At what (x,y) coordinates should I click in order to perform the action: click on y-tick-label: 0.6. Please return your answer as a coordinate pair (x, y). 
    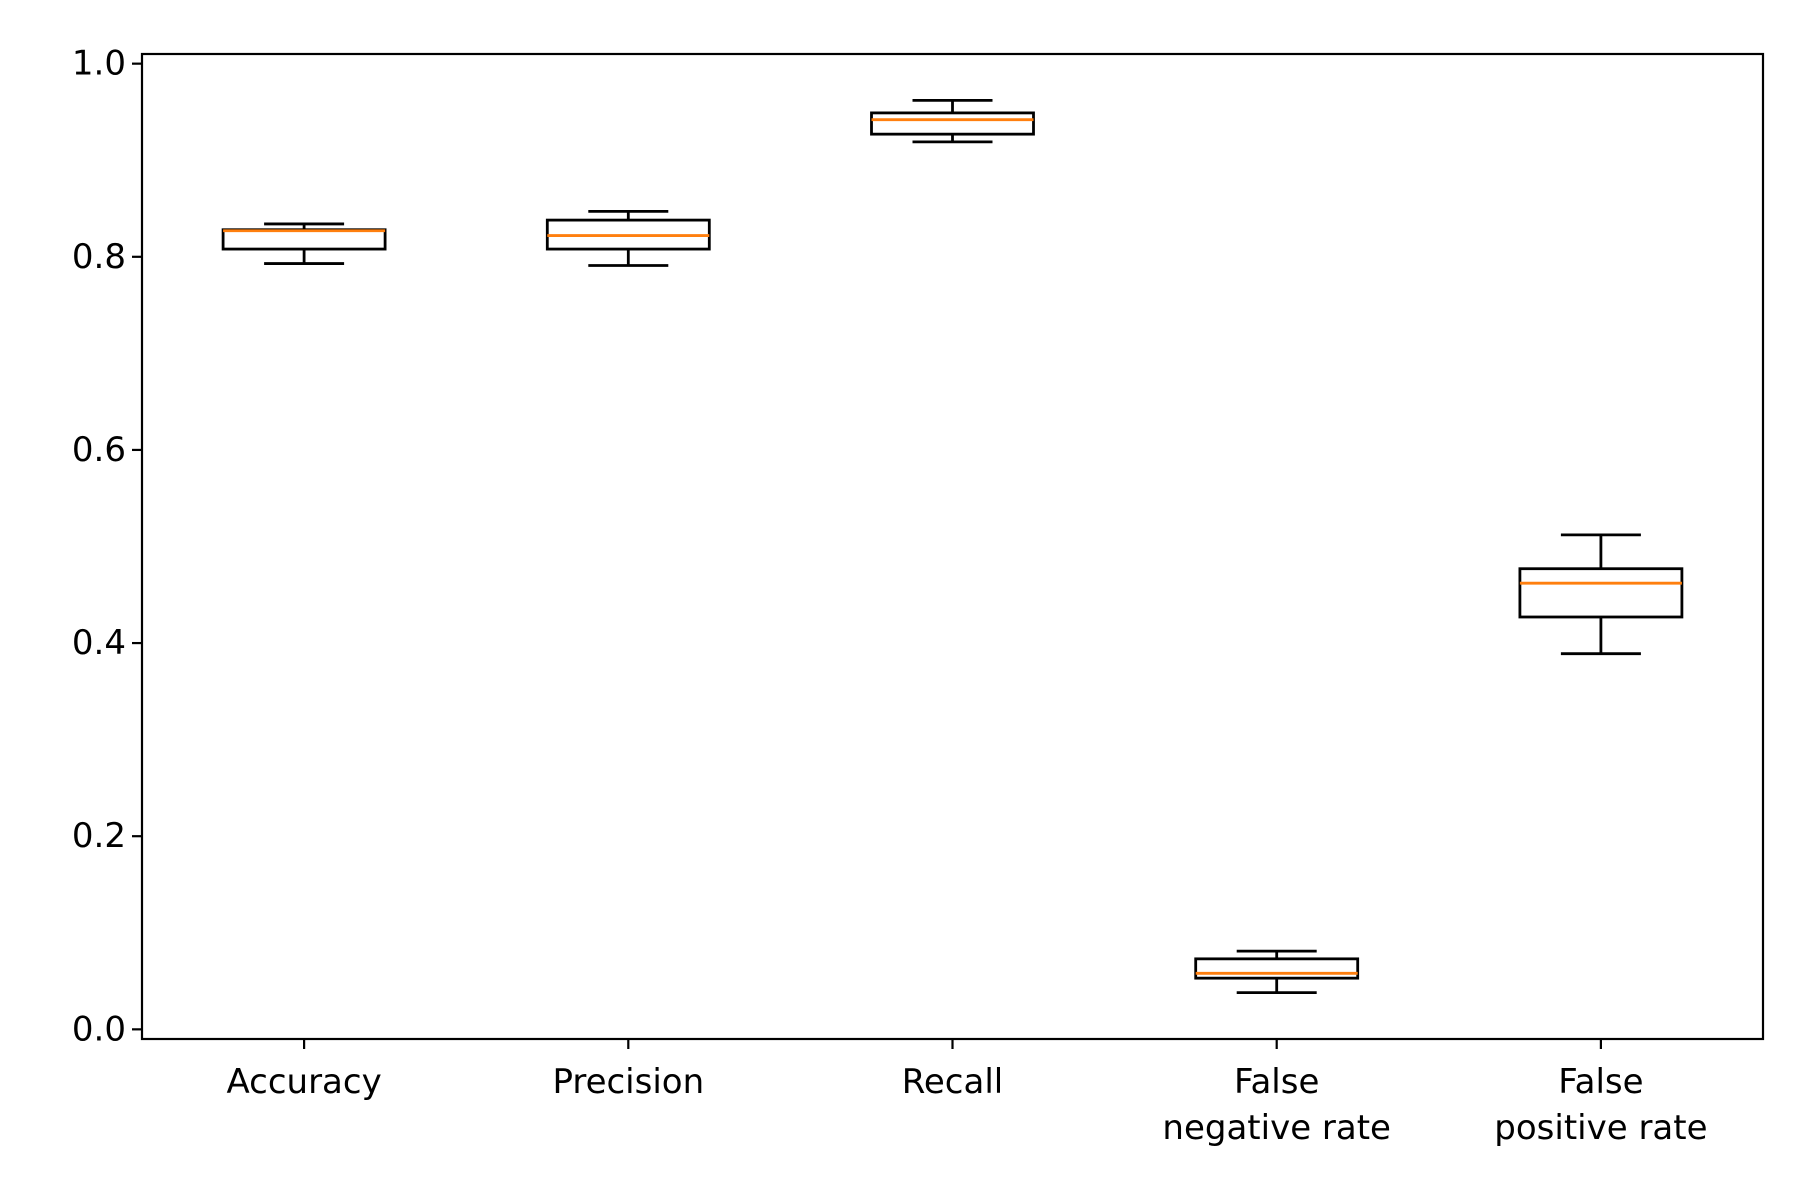
    Looking at the image, I should click on (99, 450).